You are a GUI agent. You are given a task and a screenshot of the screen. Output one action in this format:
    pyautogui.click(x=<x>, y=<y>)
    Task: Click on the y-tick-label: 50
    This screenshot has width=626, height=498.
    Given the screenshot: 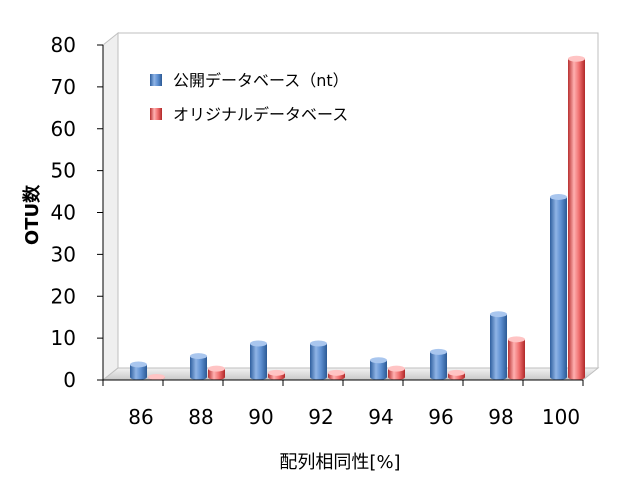 What is the action you would take?
    pyautogui.click(x=63, y=171)
    